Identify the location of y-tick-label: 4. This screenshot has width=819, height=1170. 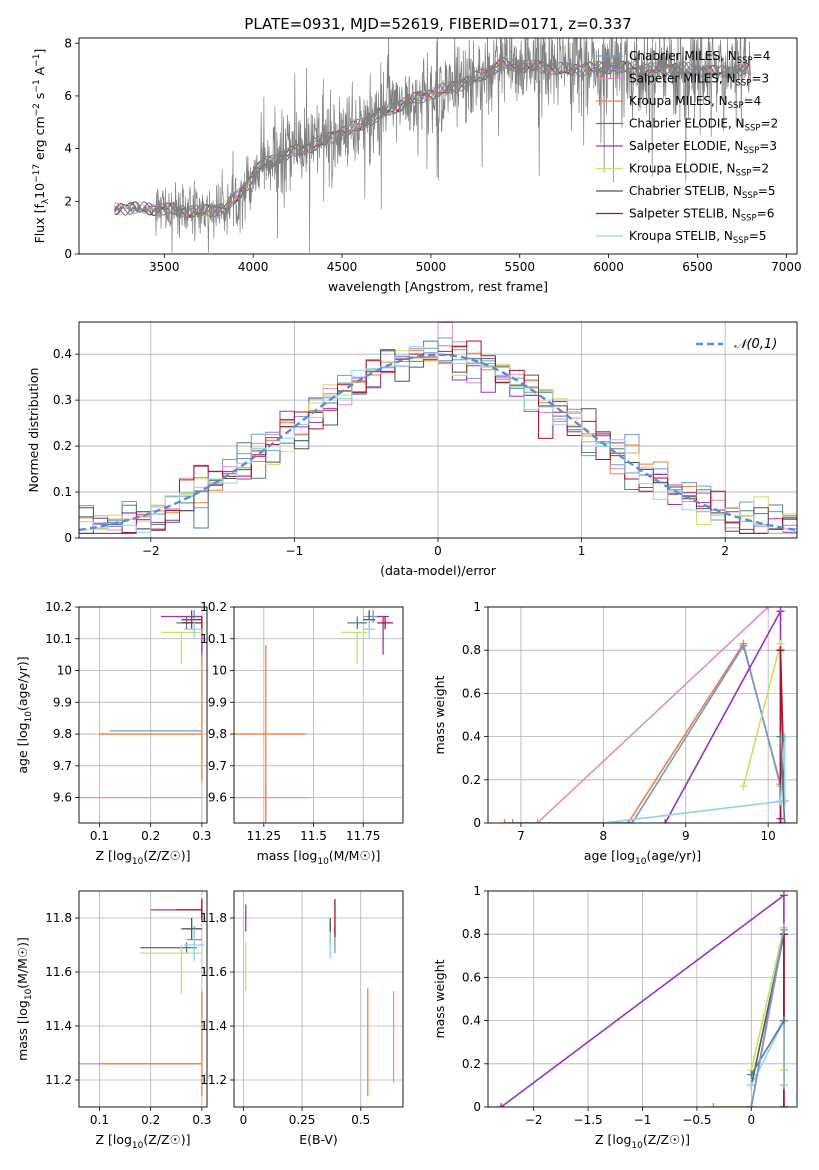
(68, 149).